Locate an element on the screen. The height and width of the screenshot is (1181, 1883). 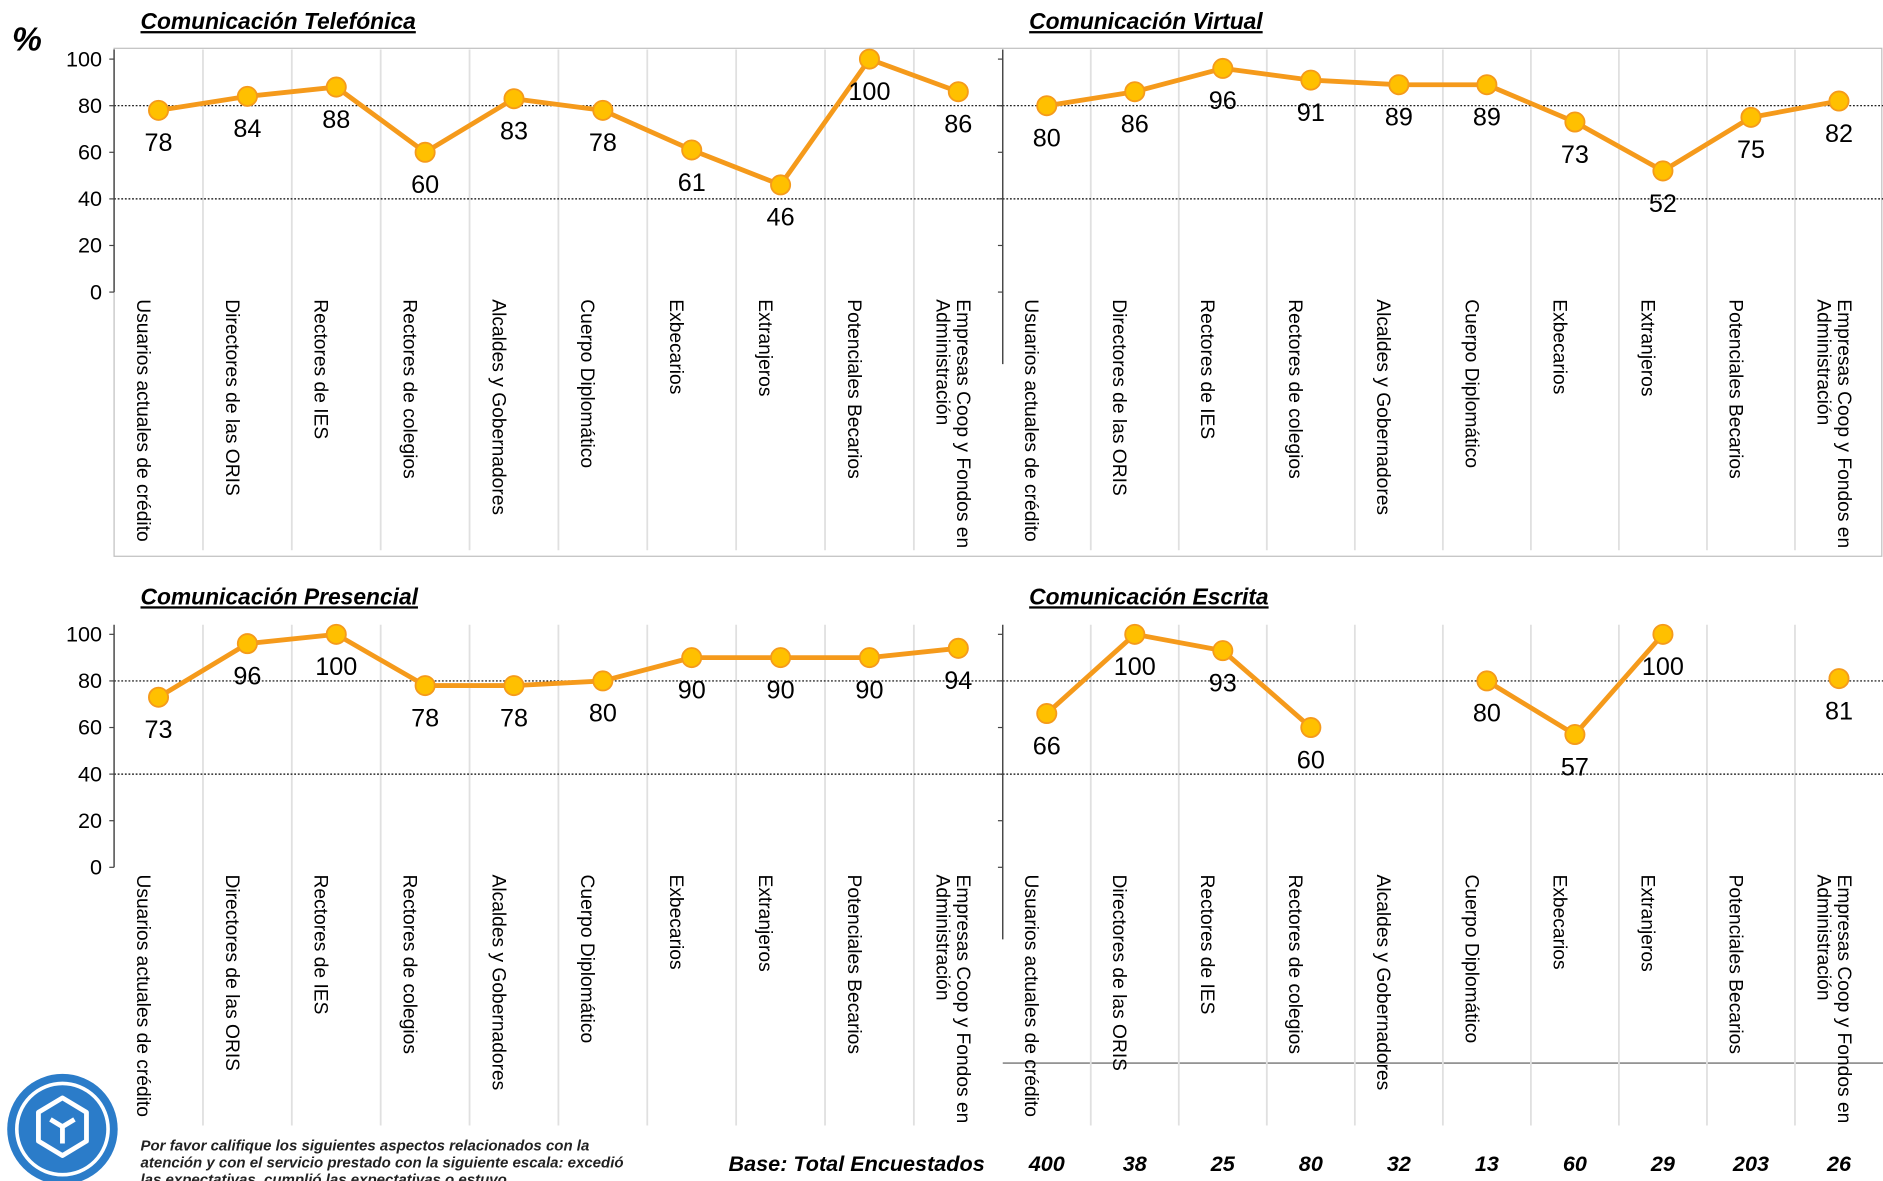
data-label: 46 is located at coordinates (781, 218).